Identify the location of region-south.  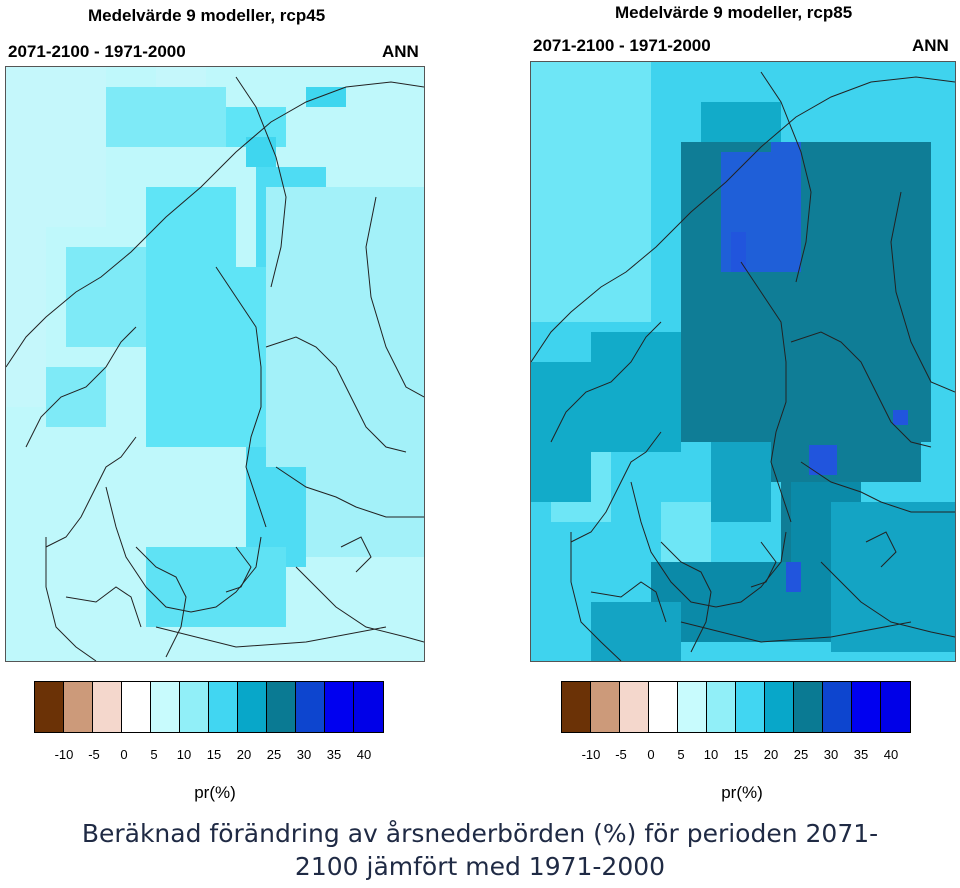
(773, 551).